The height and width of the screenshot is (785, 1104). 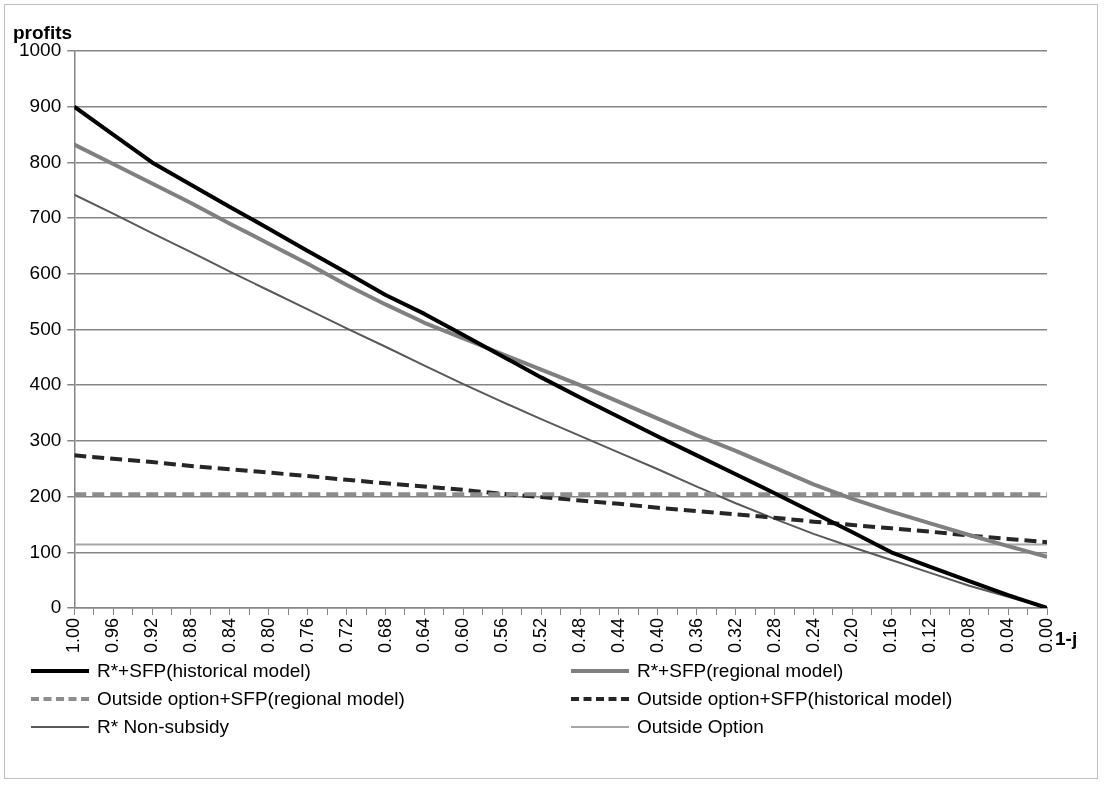 I want to click on x-tick-label: 0.92, so click(x=151, y=635).